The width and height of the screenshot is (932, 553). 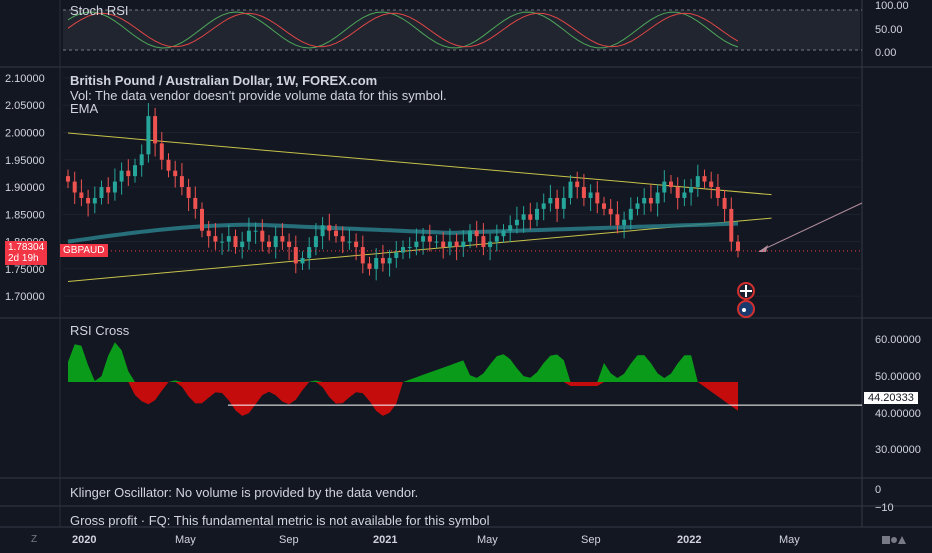 I want to click on stoch-rsi-pane, so click(x=462, y=30).